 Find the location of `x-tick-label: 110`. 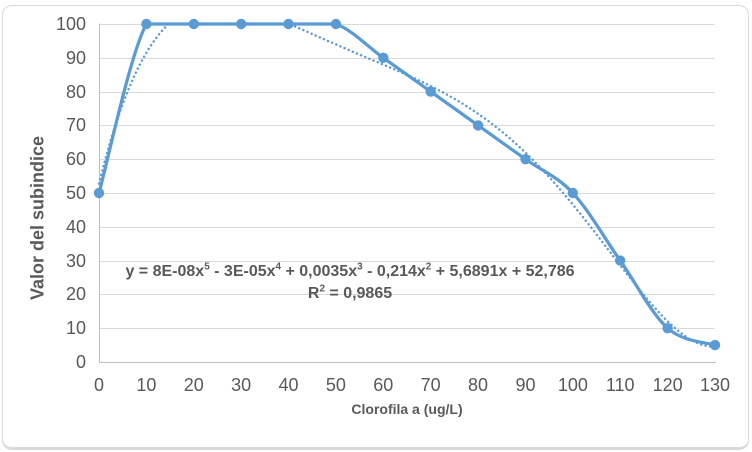

x-tick-label: 110 is located at coordinates (620, 385).